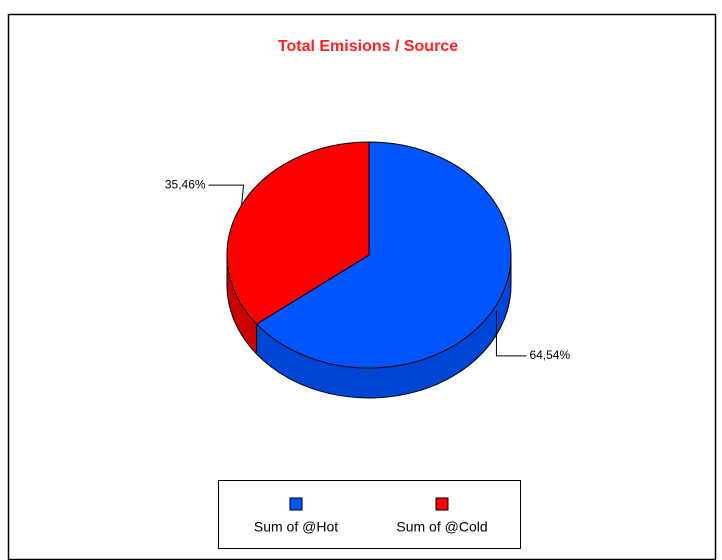 Image resolution: width=722 pixels, height=560 pixels. Describe the element at coordinates (549, 355) in the screenshot. I see `data-label: 64,54%` at that location.